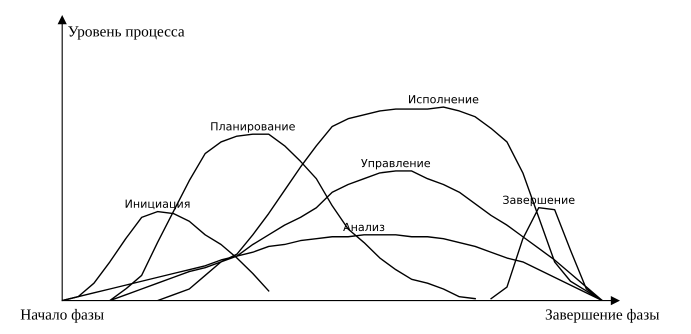 Image resolution: width=691 pixels, height=334 pixels. Describe the element at coordinates (253, 127) in the screenshot. I see `series-label: Планирование` at that location.